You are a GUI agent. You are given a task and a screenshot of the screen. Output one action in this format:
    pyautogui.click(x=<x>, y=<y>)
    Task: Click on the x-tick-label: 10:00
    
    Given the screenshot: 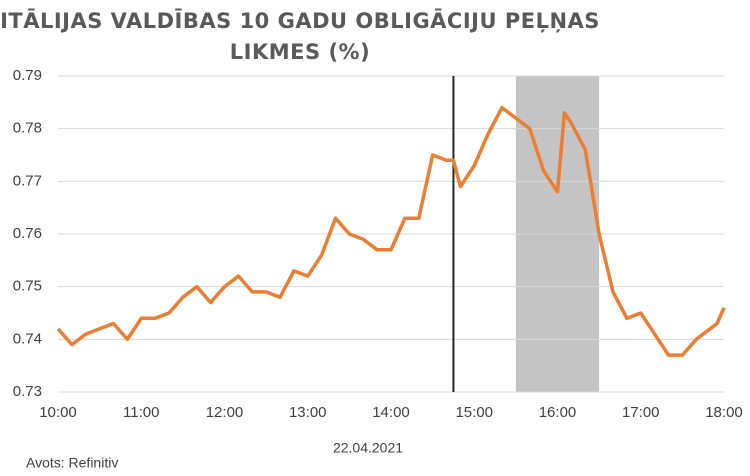 What is the action you would take?
    pyautogui.click(x=58, y=412)
    